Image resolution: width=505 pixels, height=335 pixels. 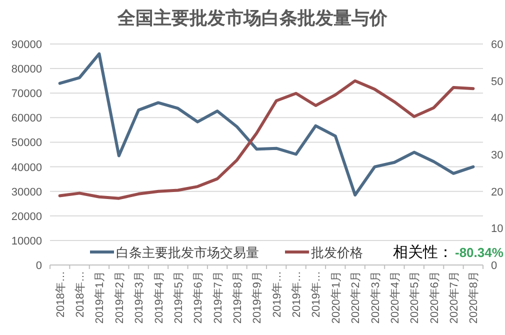 I want to click on y2-tick-label: 30, so click(x=497, y=156).